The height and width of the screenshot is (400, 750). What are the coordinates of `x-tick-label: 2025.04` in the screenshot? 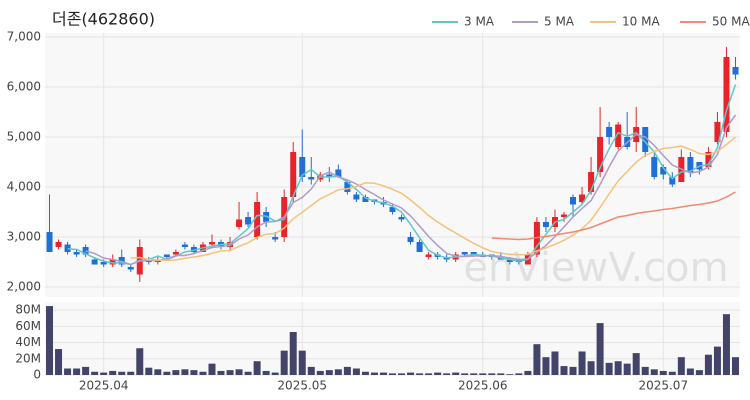 It's located at (104, 386).